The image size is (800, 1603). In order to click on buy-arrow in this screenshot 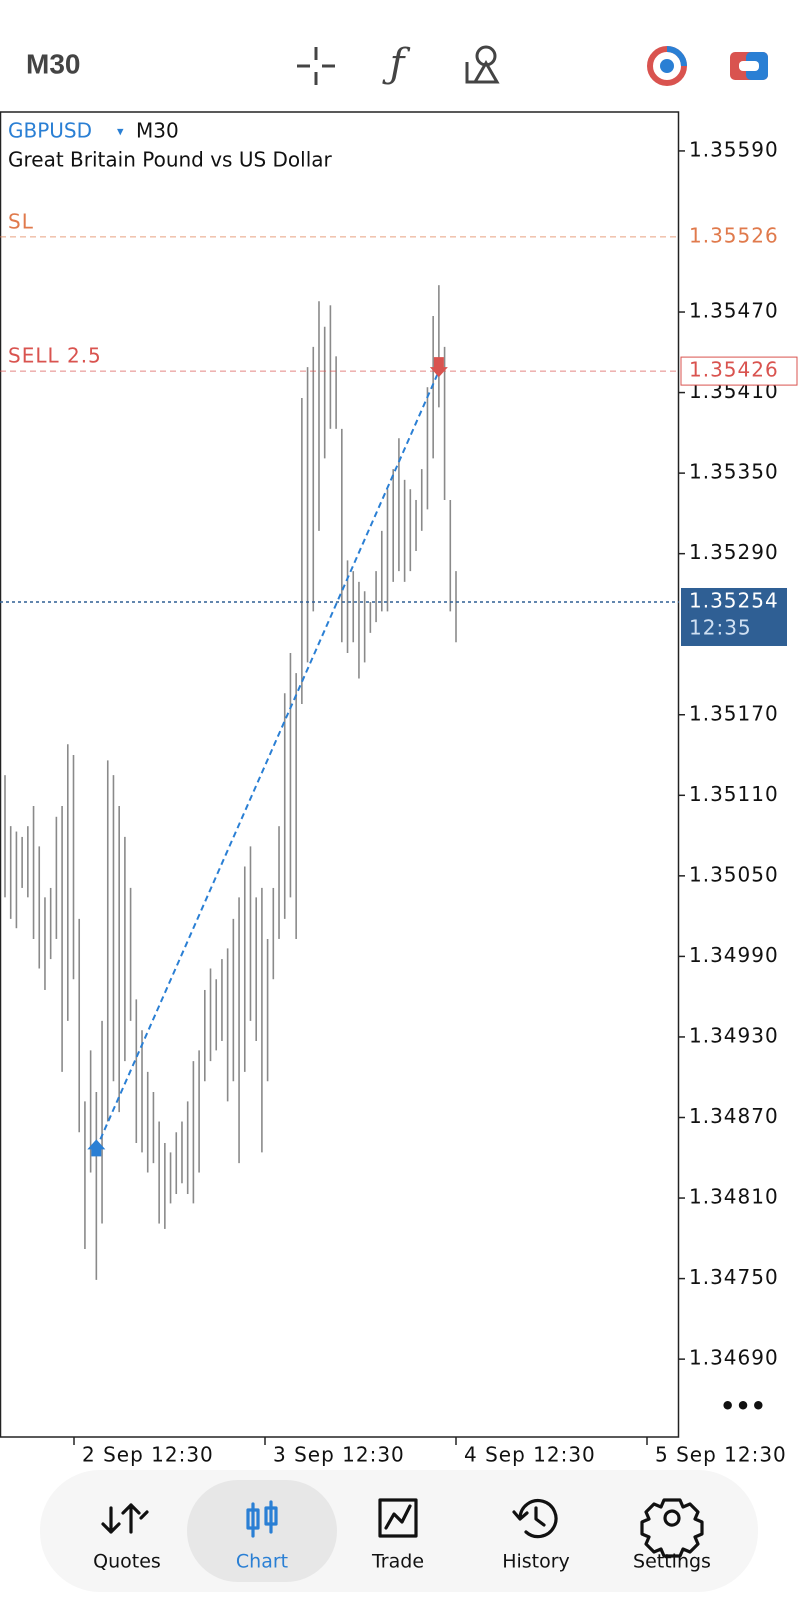, I will do `click(96, 1148)`.